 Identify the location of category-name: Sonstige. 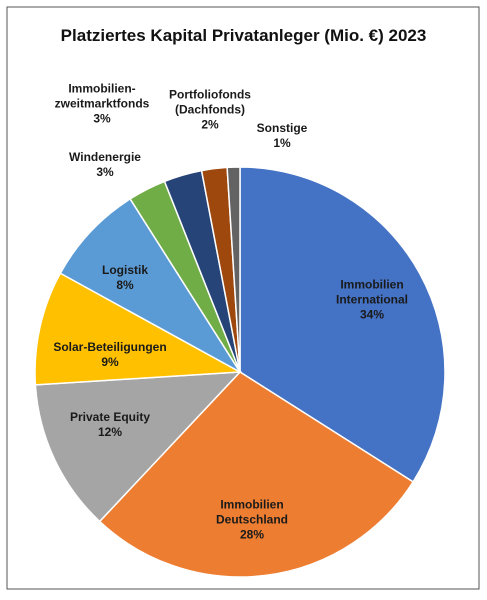
(282, 128).